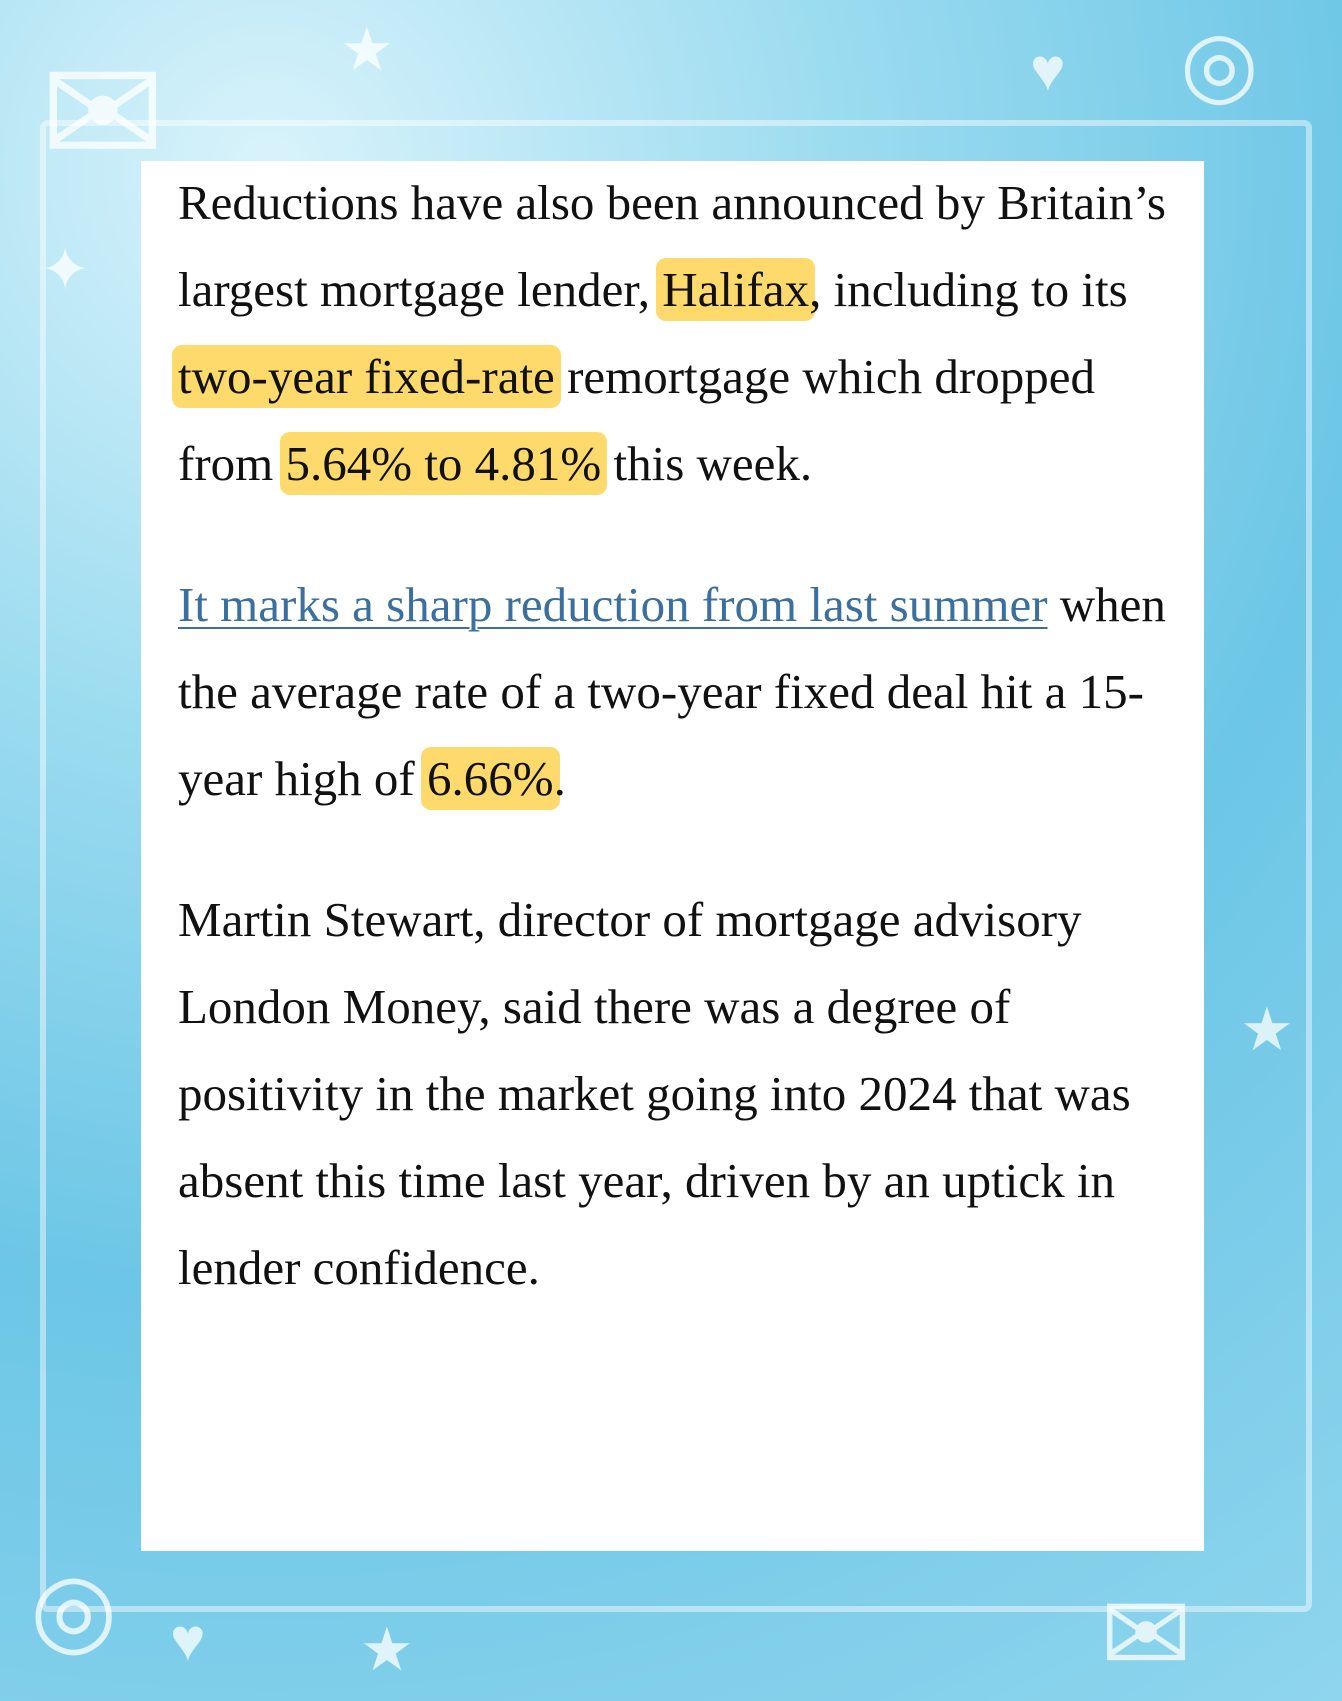 The height and width of the screenshot is (1701, 1342). Describe the element at coordinates (65, 270) in the screenshot. I see `star-icon: ✦` at that location.